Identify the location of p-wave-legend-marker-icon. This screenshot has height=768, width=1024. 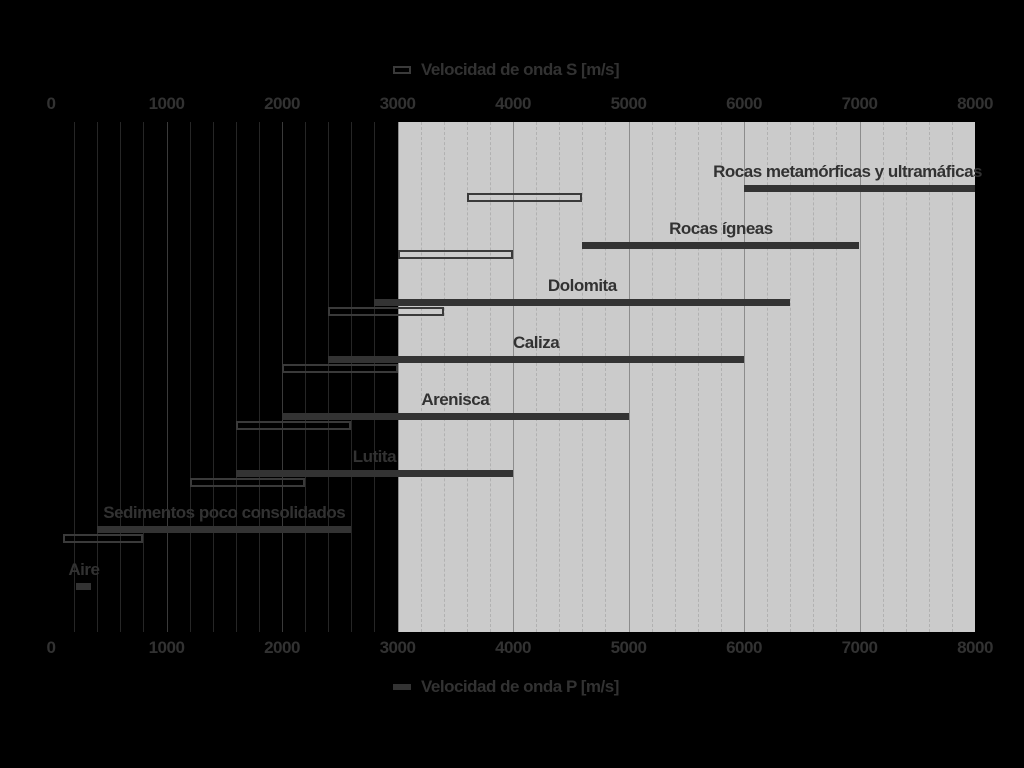
(402, 687).